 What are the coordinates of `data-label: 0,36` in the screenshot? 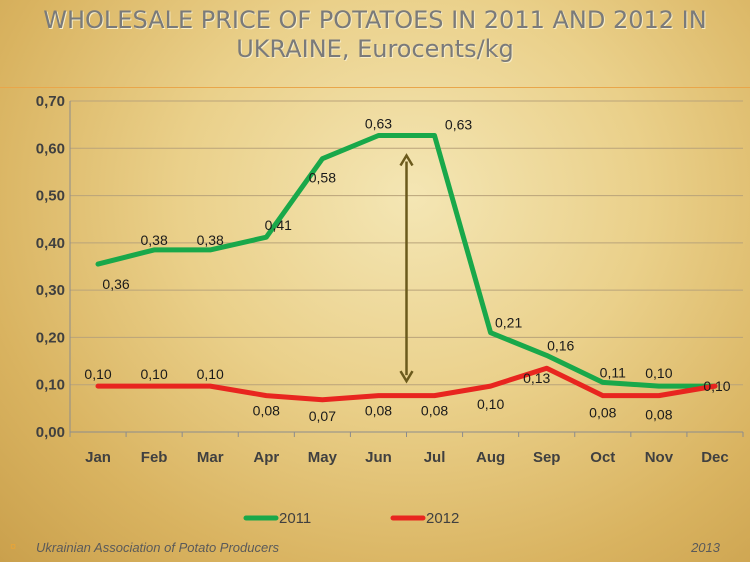 It's located at (115, 284).